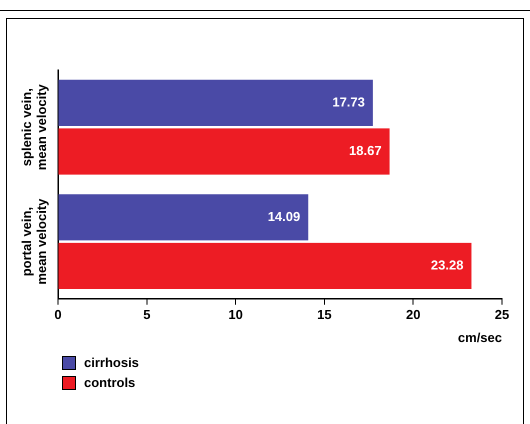 This screenshot has height=424, width=530. Describe the element at coordinates (365, 150) in the screenshot. I see `data-label: 18.67` at that location.